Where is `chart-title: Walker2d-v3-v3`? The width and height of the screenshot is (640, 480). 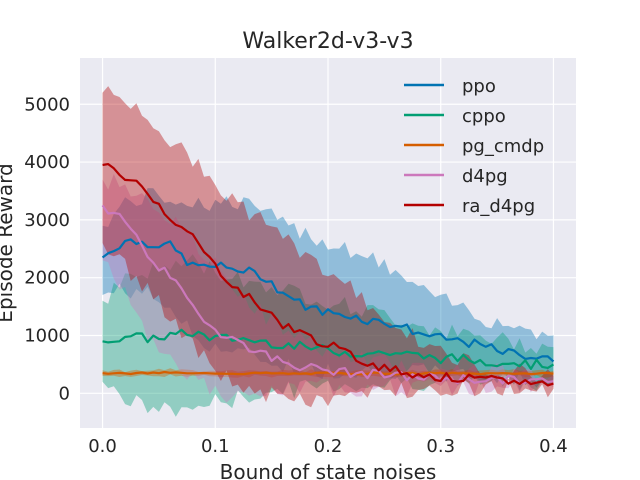 chart-title: Walker2d-v3-v3 is located at coordinates (327, 41).